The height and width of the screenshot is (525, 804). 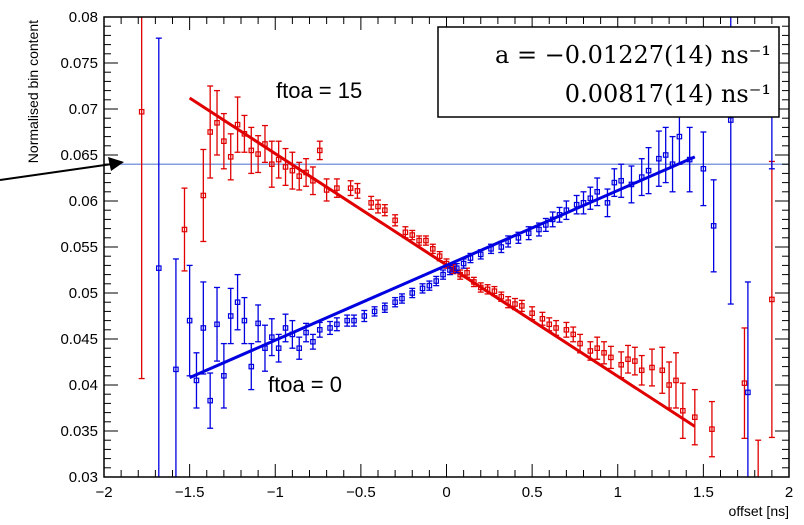 What do you see at coordinates (79, 155) in the screenshot?
I see `y-tick-label: 0.065` at bounding box center [79, 155].